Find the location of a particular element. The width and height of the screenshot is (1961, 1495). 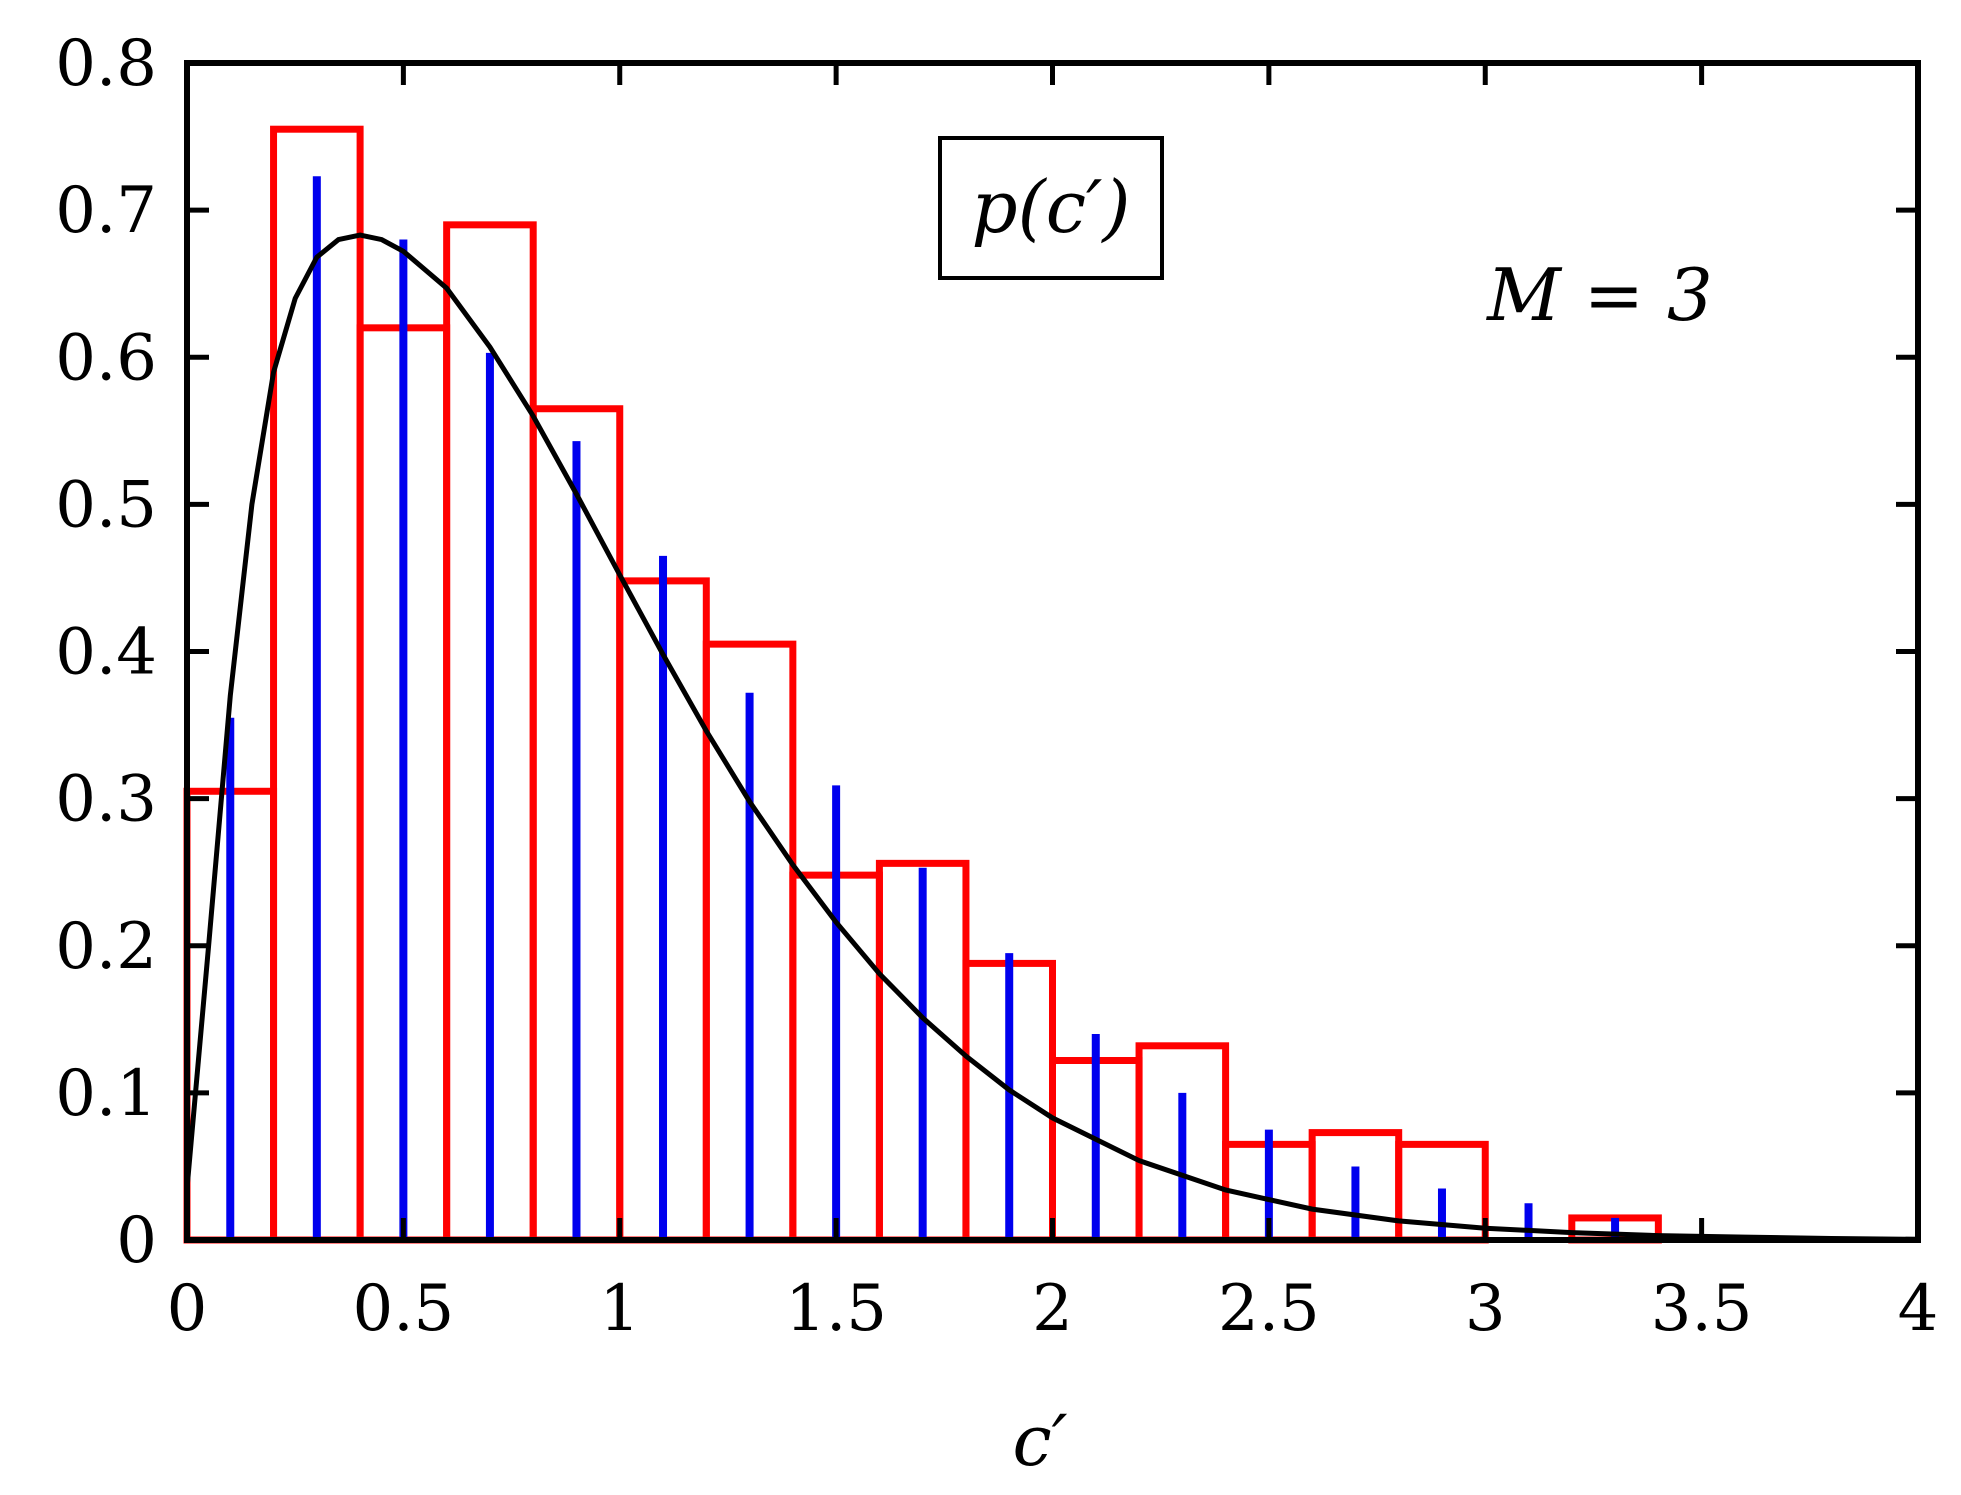

y-tick-label: 0.7 is located at coordinates (106, 211).